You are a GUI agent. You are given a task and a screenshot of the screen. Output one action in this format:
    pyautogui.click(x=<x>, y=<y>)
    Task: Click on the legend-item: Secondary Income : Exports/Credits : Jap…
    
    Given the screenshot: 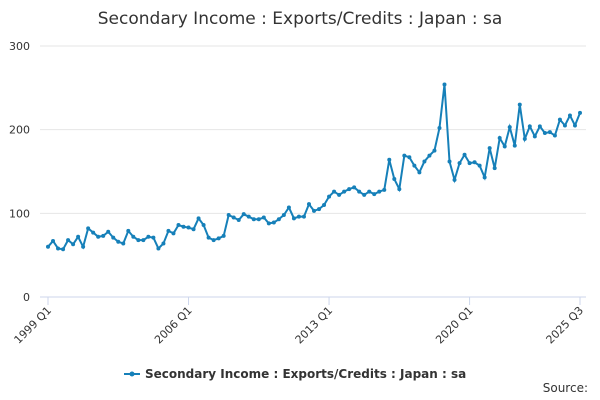 What is the action you would take?
    pyautogui.click(x=295, y=374)
    